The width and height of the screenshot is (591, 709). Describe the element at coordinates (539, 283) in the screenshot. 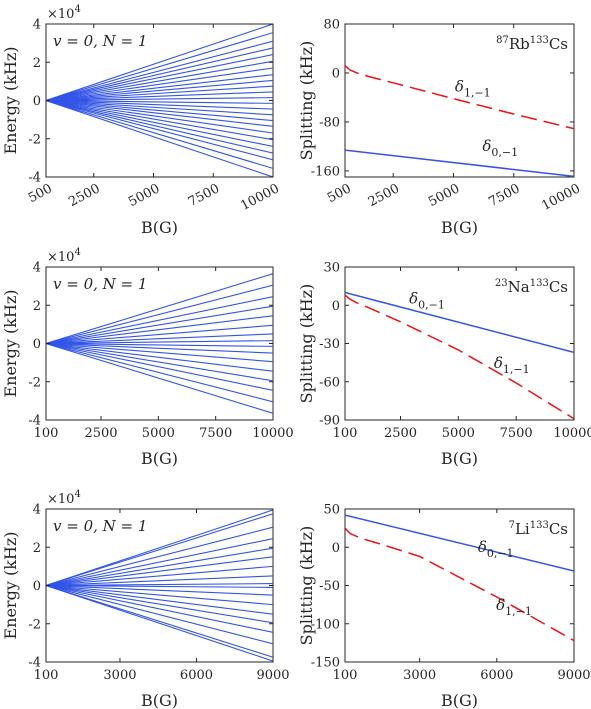

I see `mass-number: 133` at that location.